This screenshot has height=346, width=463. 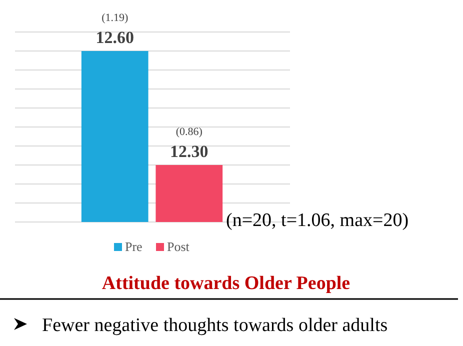 I want to click on annotation: (0.86), so click(x=189, y=132).